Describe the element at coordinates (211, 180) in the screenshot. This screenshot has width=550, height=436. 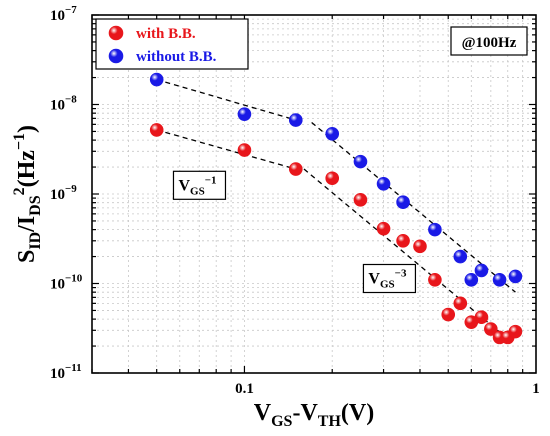
I see `slope-label-superscript: −1` at that location.